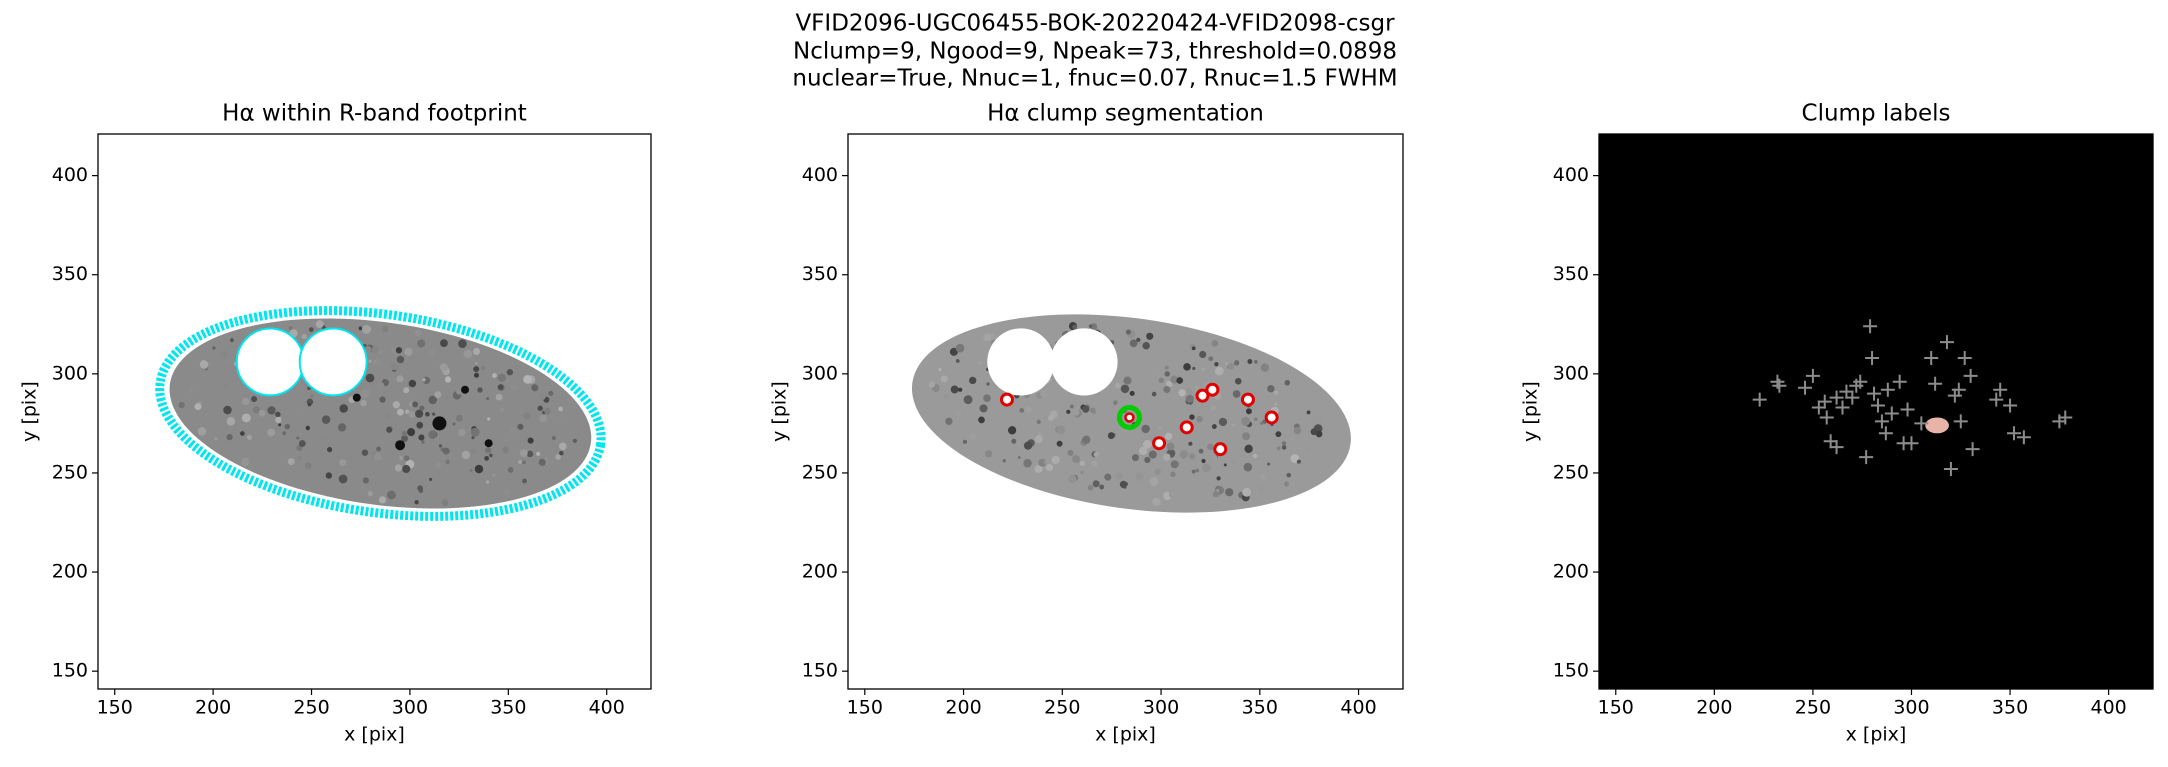 This screenshot has width=2168, height=767. What do you see at coordinates (1161, 708) in the screenshot?
I see `x-tick-label: 300` at bounding box center [1161, 708].